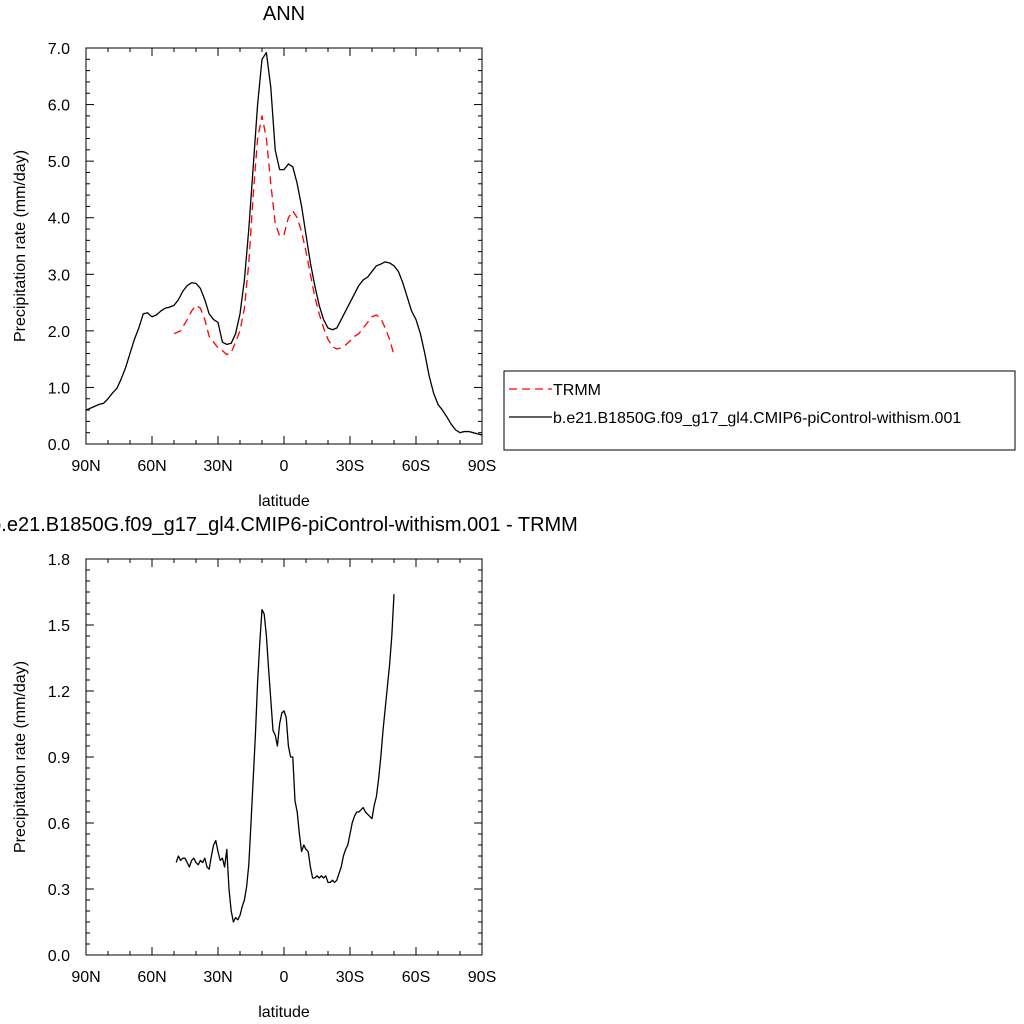  Describe the element at coordinates (59, 692) in the screenshot. I see `y-tick-label: 1.2` at that location.